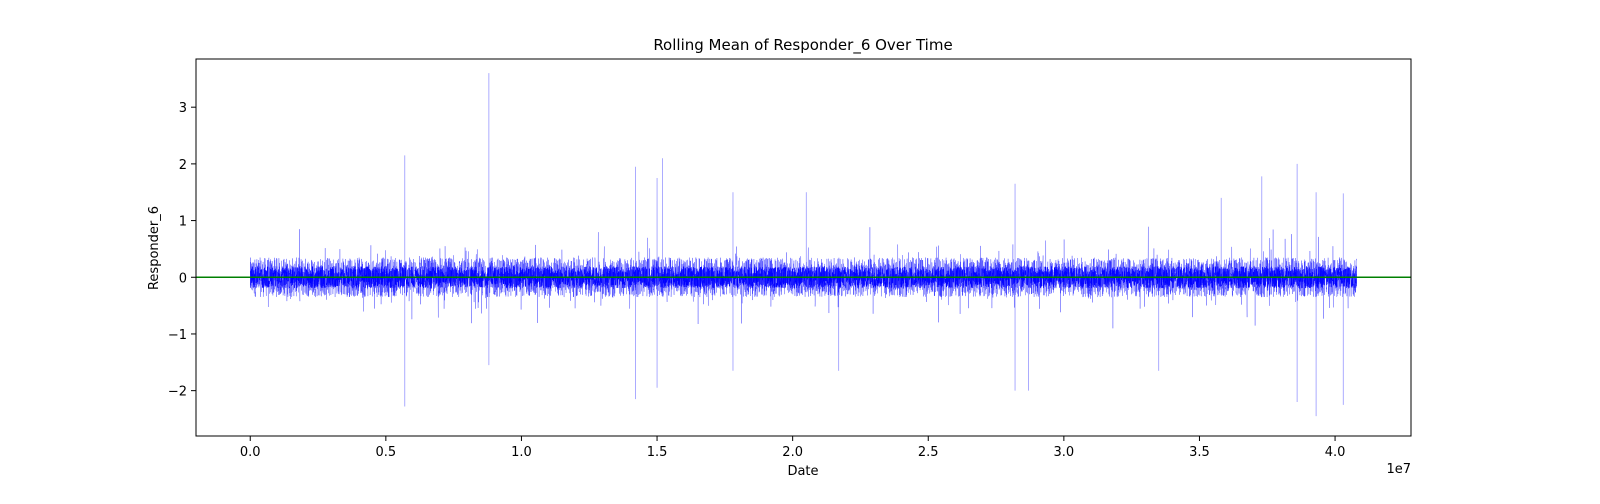 This screenshot has height=504, width=1600. Describe the element at coordinates (177, 335) in the screenshot. I see `y-tick-label: −1` at that location.